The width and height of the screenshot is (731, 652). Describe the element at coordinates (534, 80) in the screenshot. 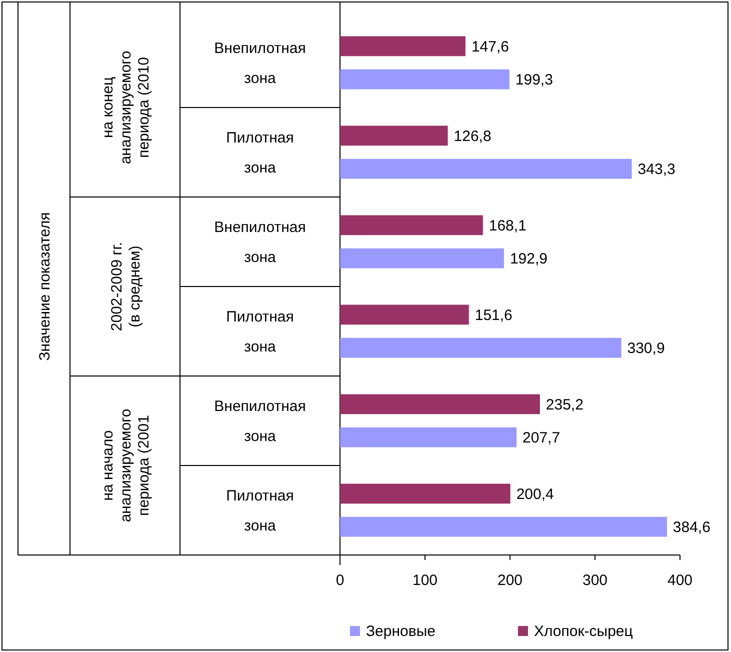

I see `data-label: 199,3` at that location.